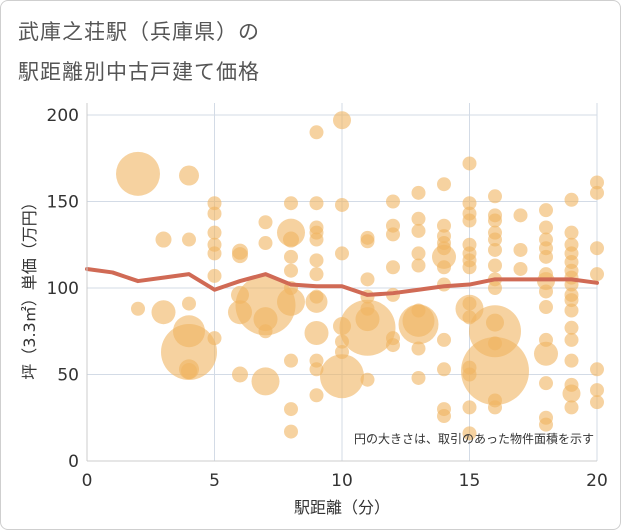 Image resolution: width=621 pixels, height=530 pixels. I want to click on y-tick-label-0: 0, so click(73, 462).